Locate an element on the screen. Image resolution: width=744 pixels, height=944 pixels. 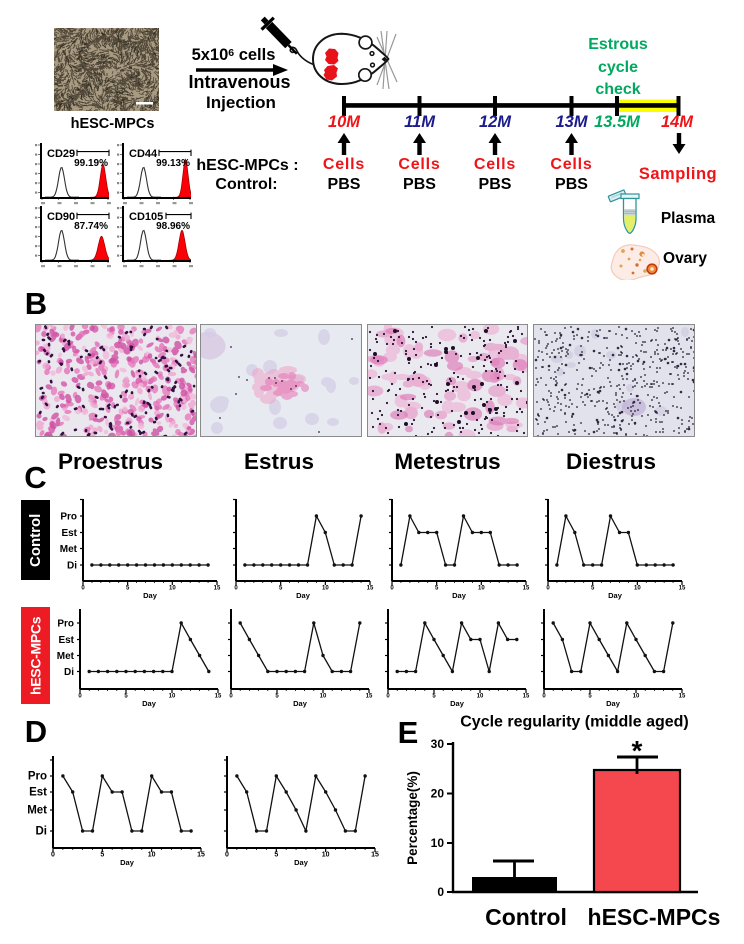
svg-text: 99.19% is located at coordinates (91, 163).